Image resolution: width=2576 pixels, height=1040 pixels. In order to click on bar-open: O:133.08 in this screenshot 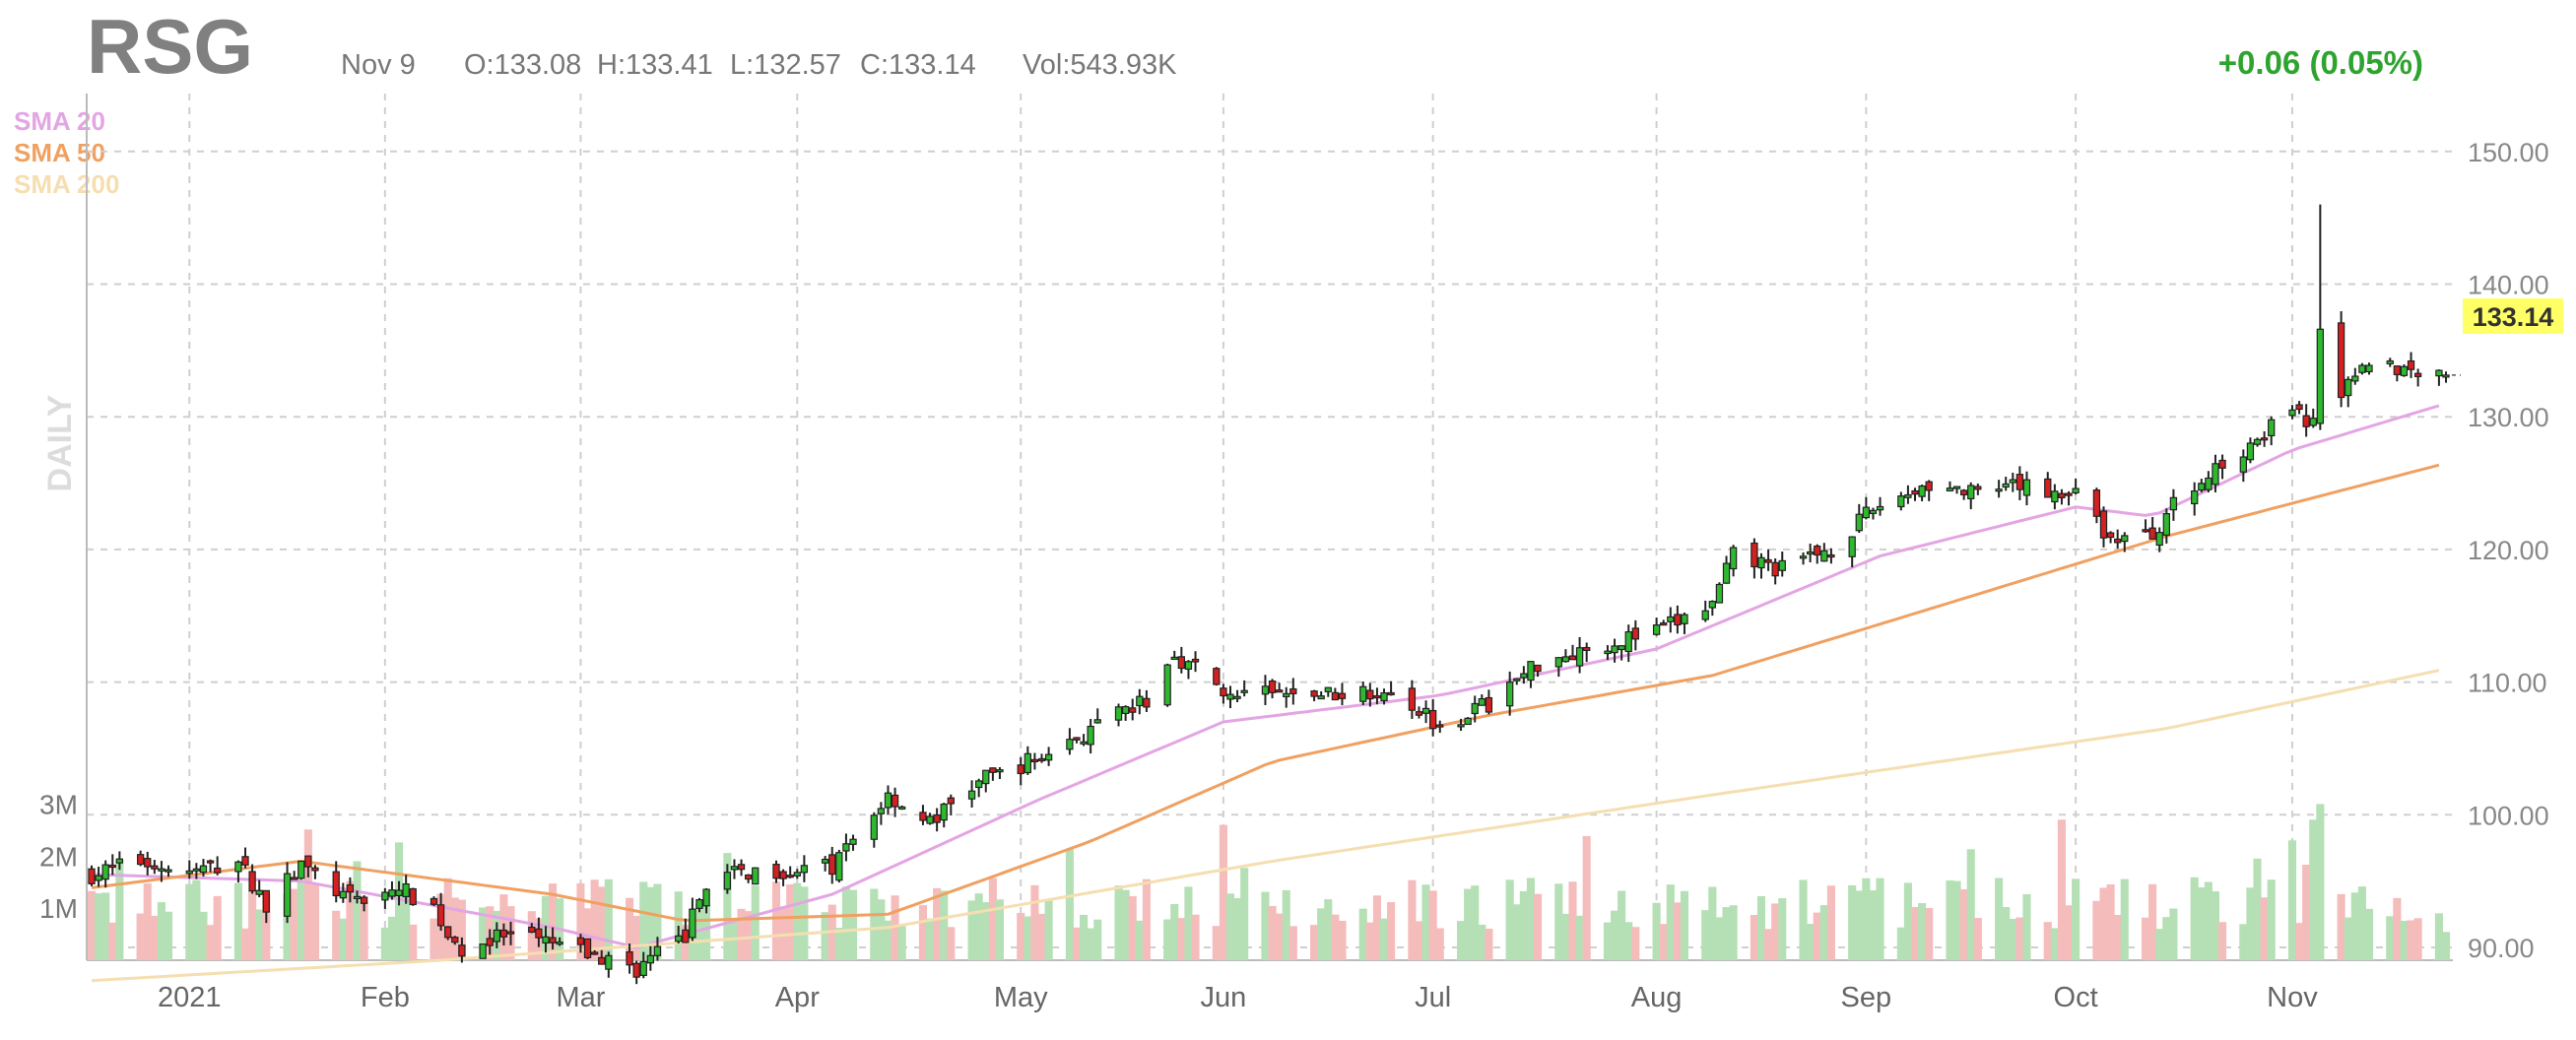, I will do `click(523, 65)`.